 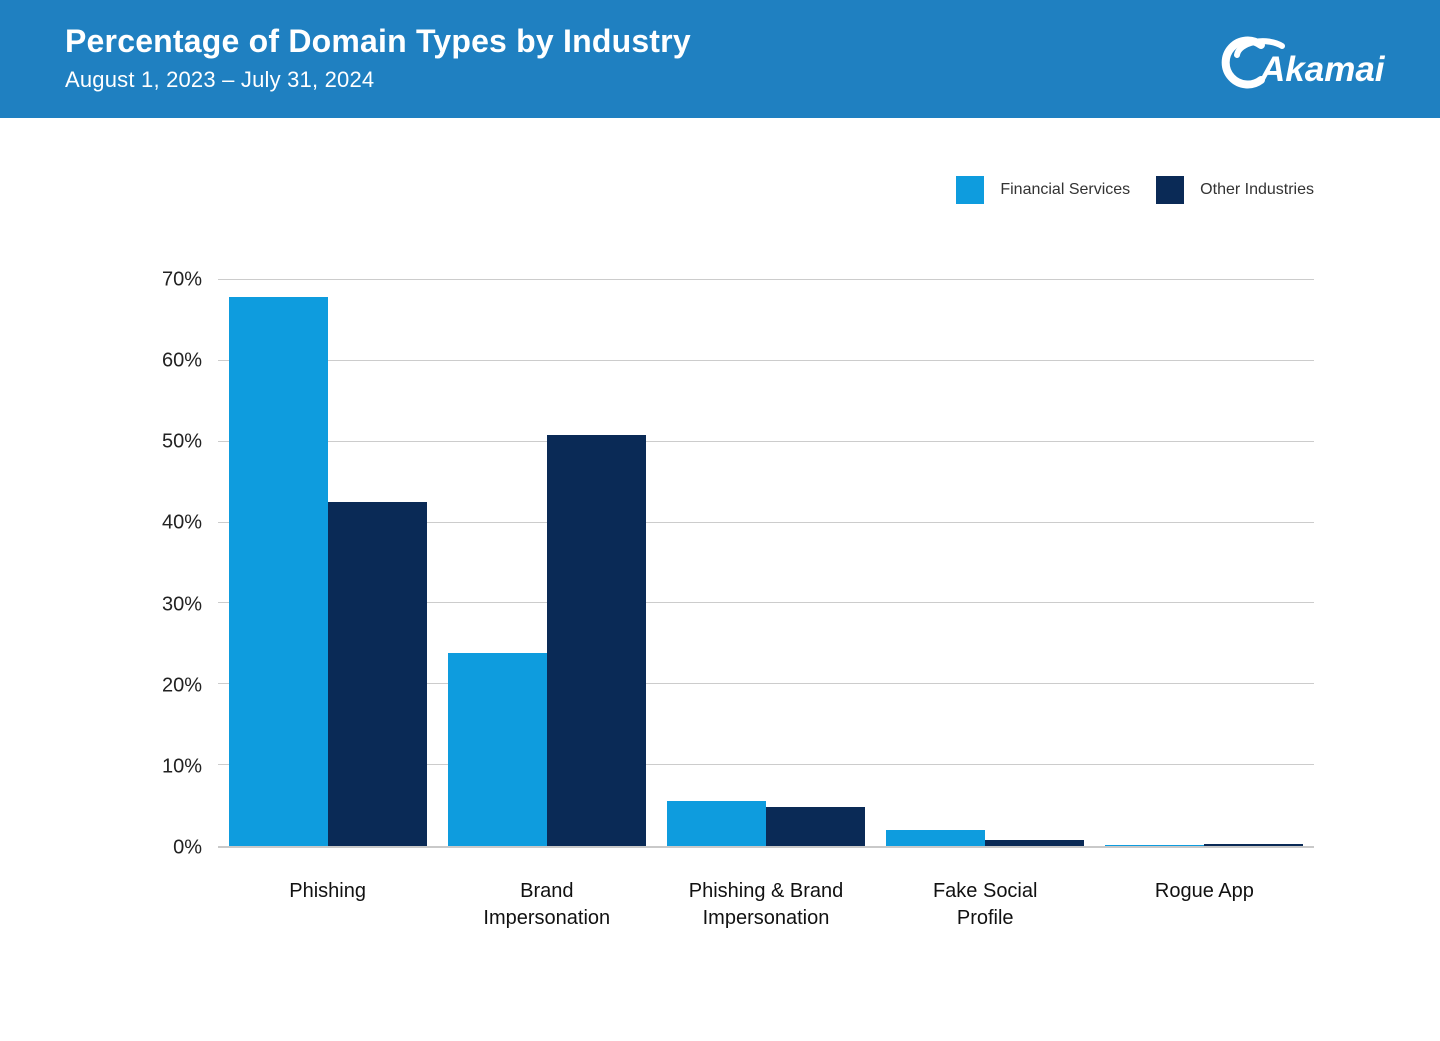 I want to click on bar-financial-services-fake-social-profile, so click(x=936, y=837).